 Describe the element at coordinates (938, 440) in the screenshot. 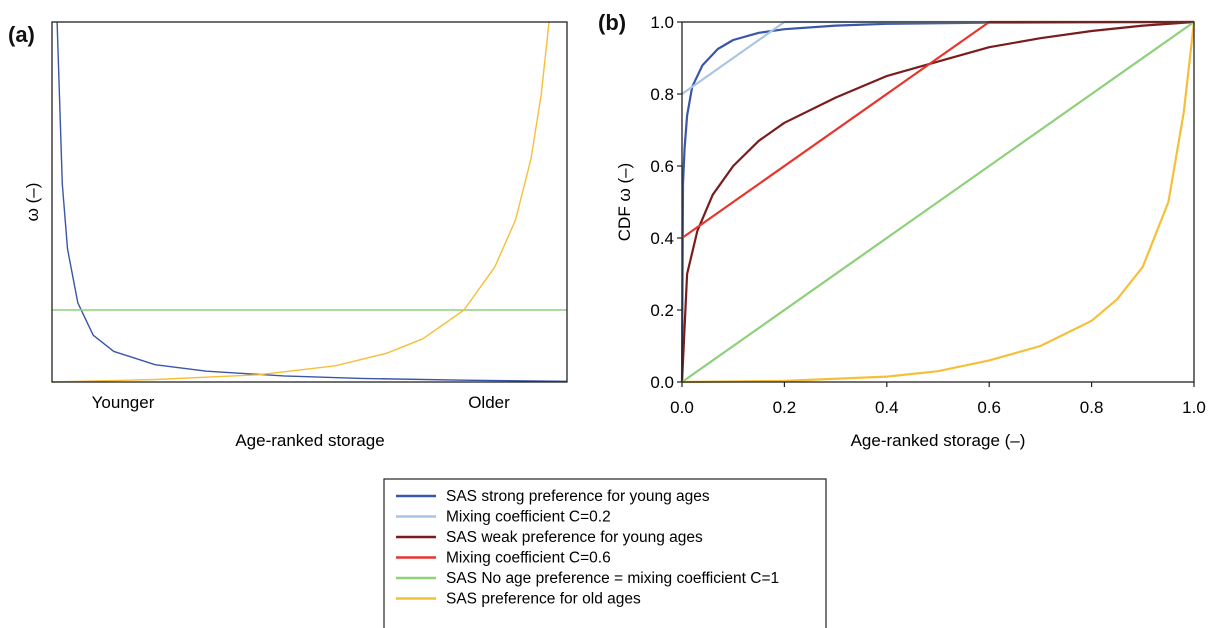

I see `panel-b-xlabel: Age-ranked storage (–)` at that location.